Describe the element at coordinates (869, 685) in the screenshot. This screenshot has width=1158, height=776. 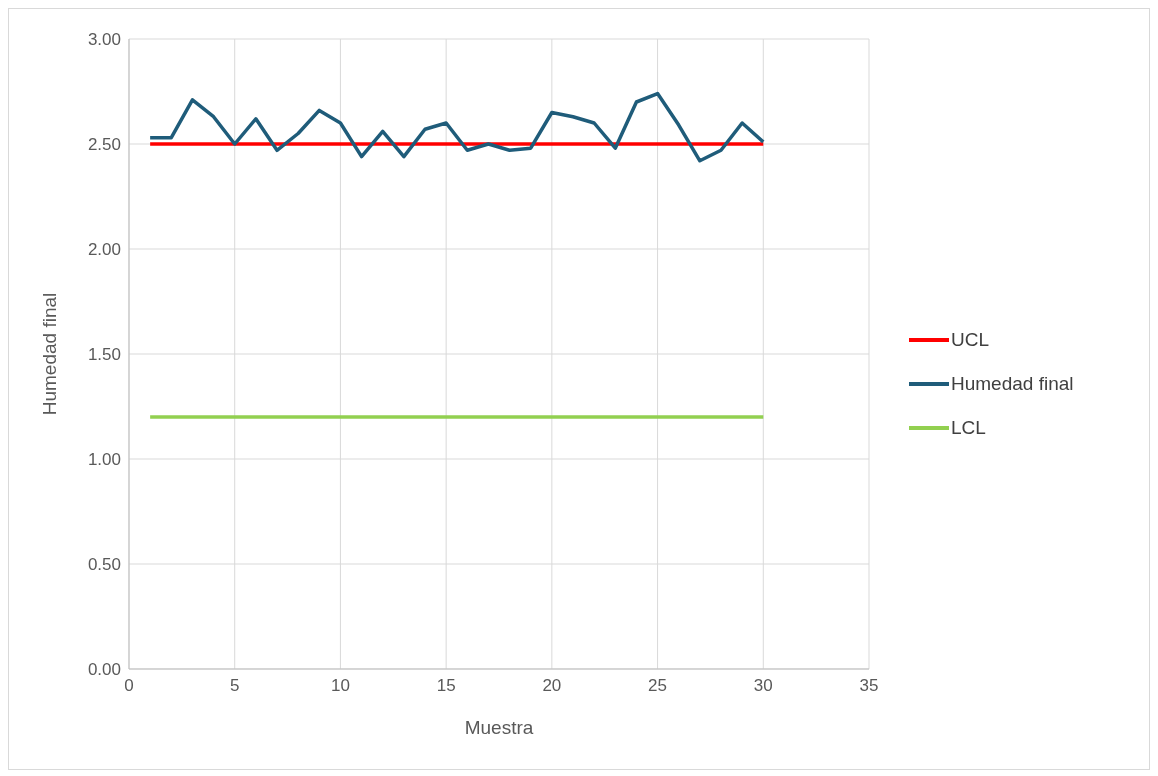
I see `x-tick-label: 35` at that location.